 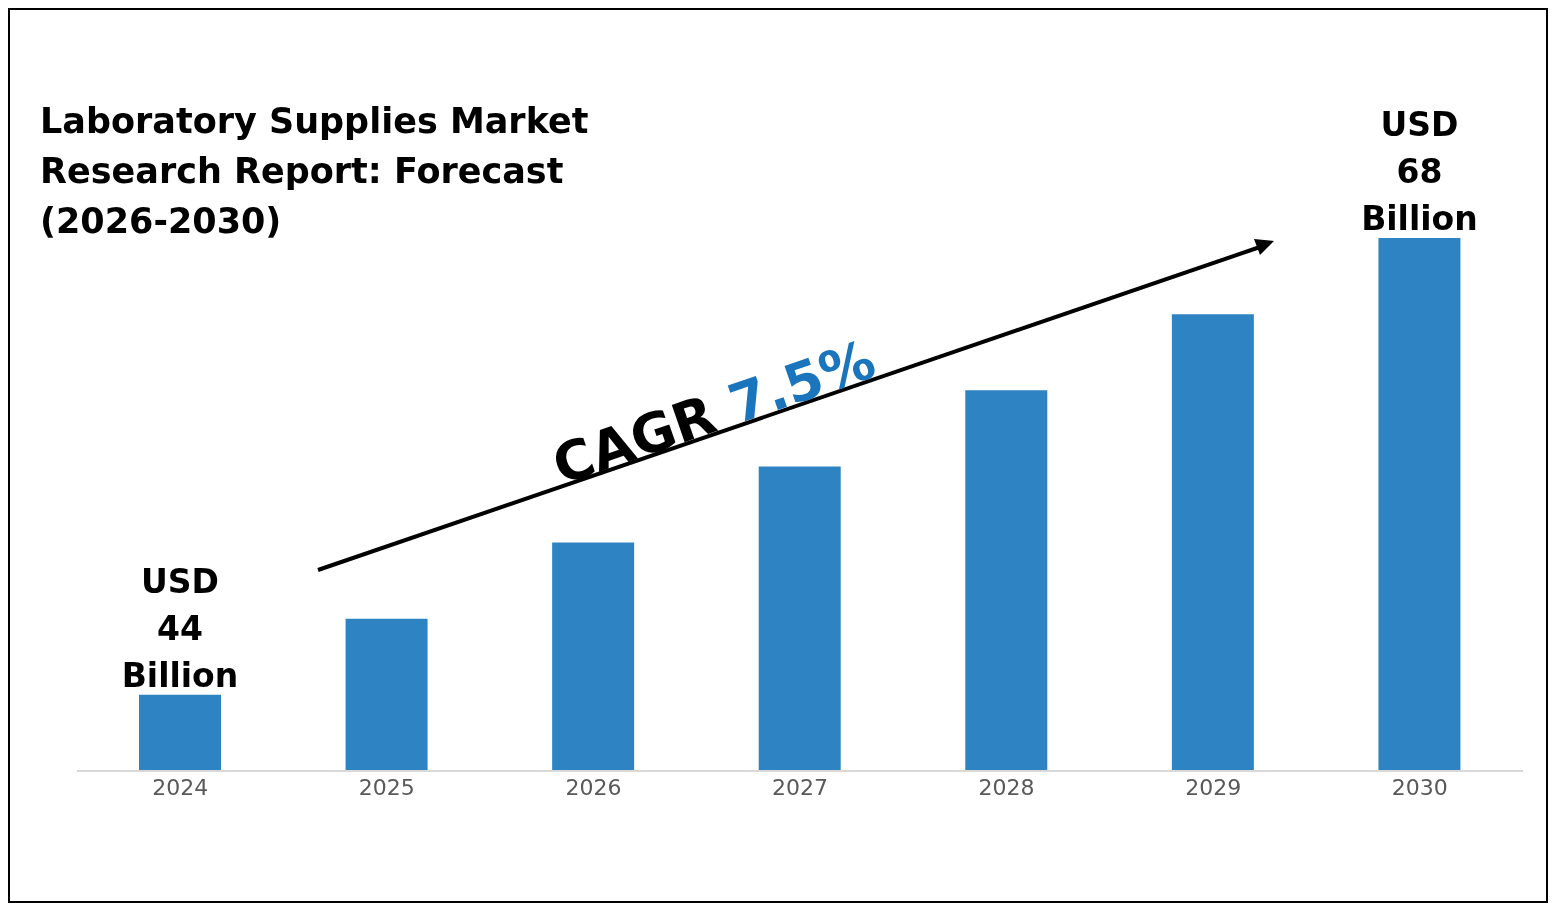 I want to click on annotation: CAGR 7.5%, so click(x=713, y=412).